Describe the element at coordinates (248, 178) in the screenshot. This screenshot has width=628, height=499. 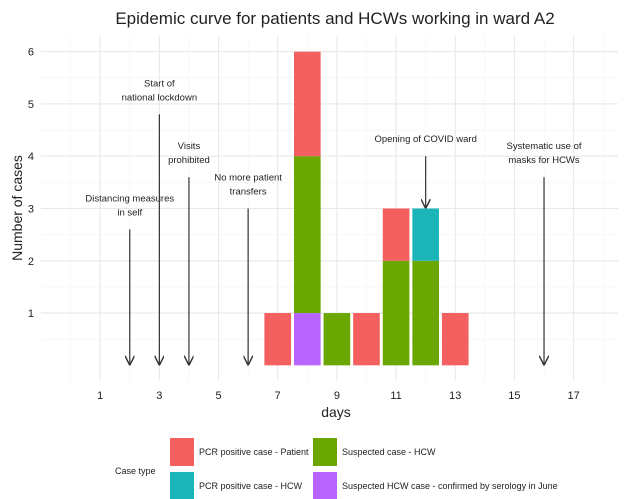
I see `annotation-text: No more patient` at that location.